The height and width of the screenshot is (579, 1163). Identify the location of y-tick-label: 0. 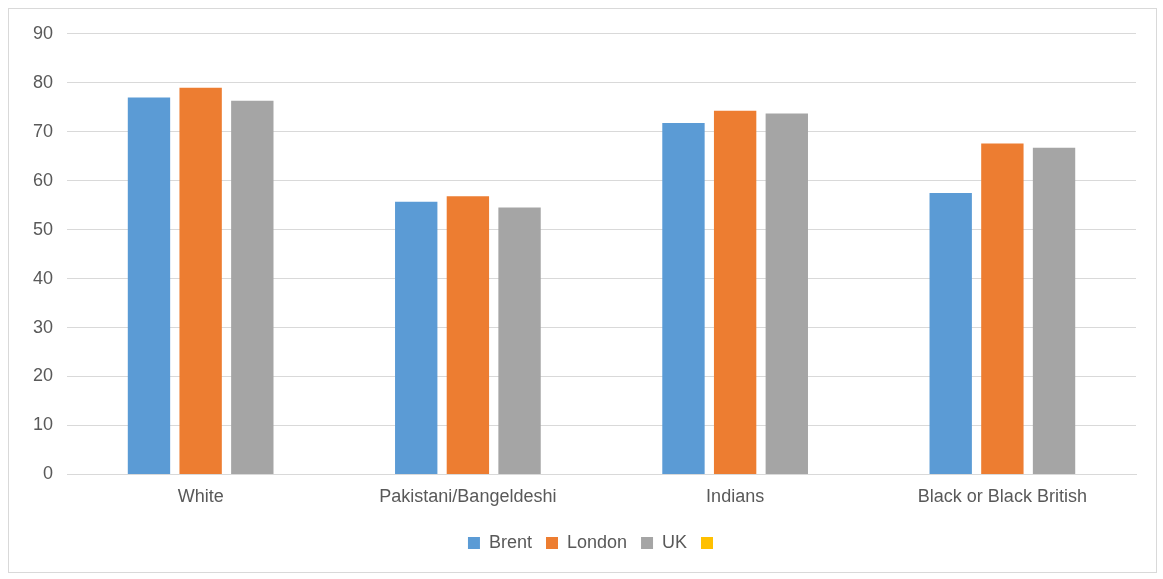
(48, 473).